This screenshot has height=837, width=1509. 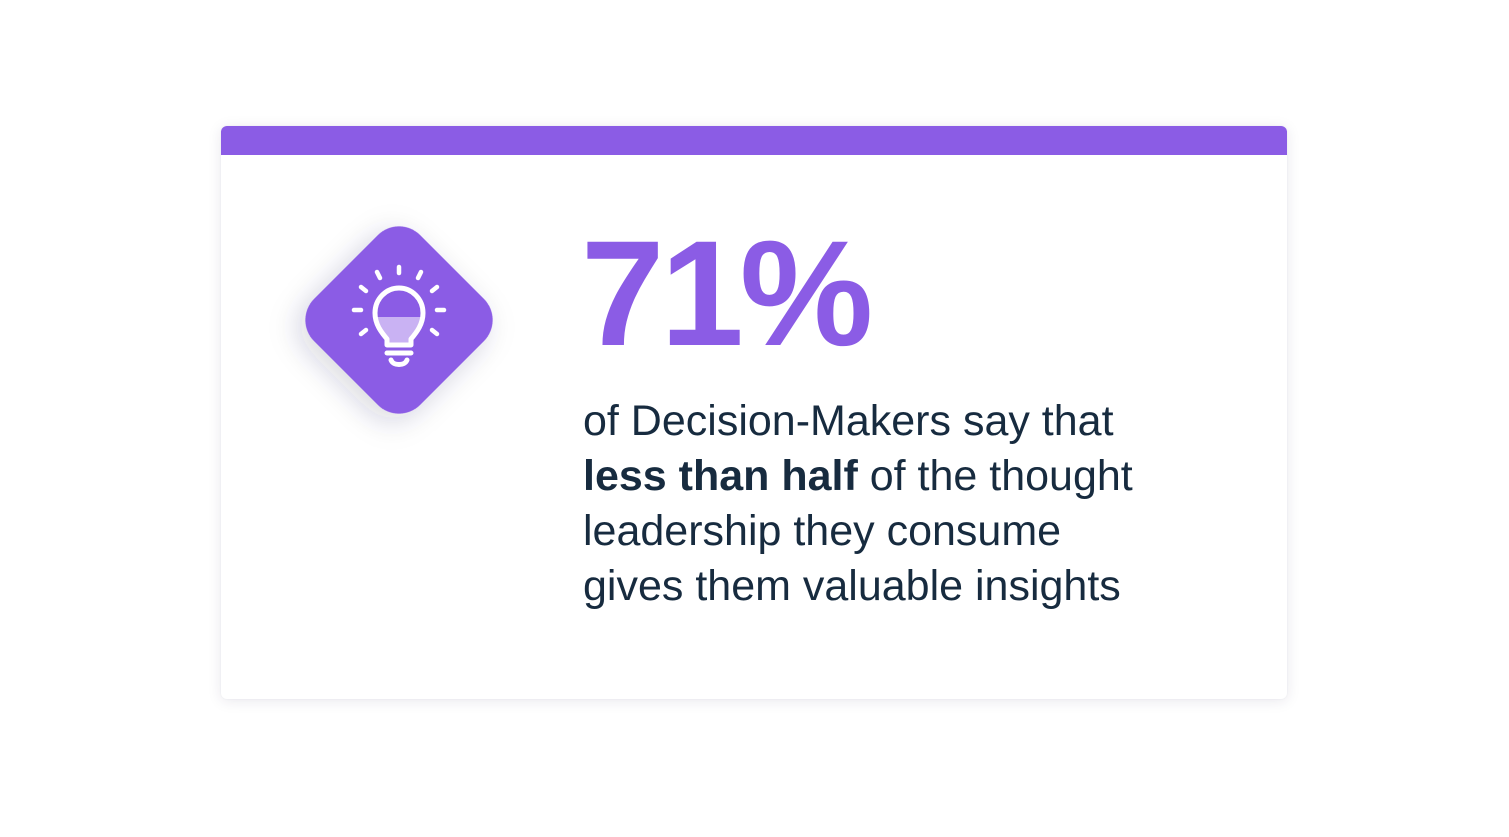 I want to click on stat-value: 71%, so click(x=727, y=293).